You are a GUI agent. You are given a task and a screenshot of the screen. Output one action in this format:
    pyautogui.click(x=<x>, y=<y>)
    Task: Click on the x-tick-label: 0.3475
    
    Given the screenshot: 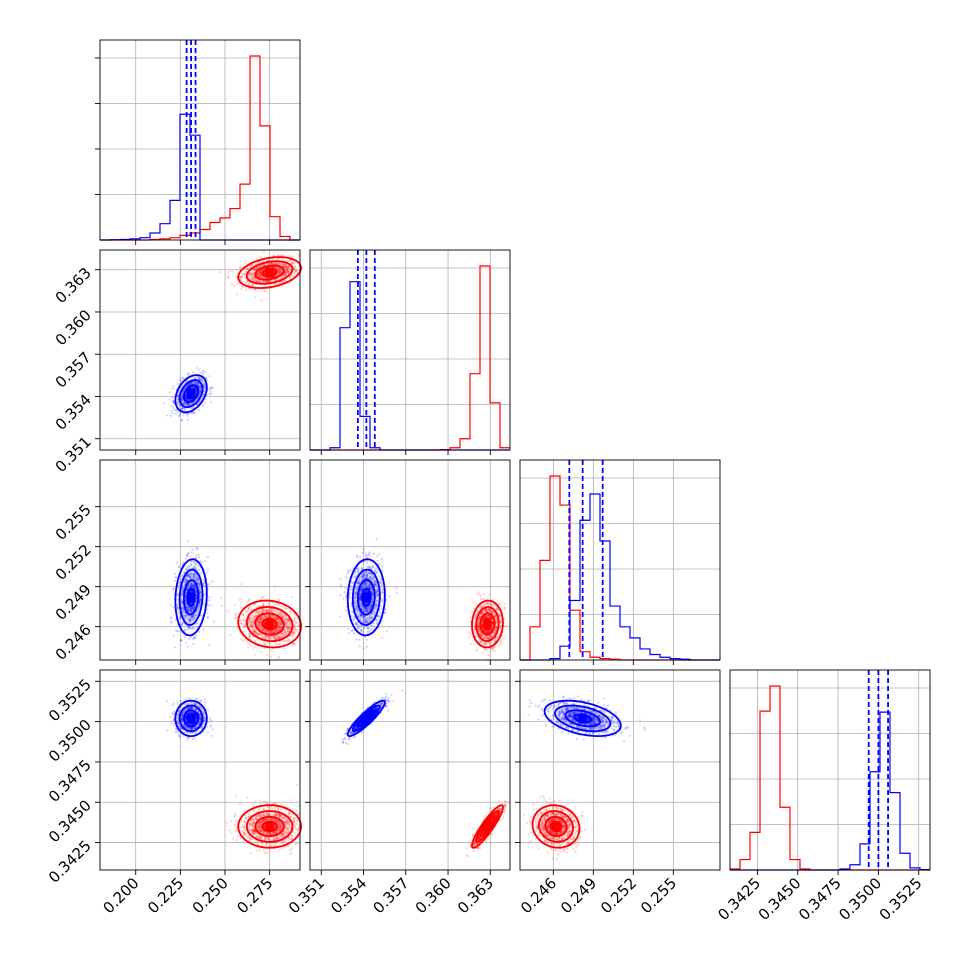 What is the action you would take?
    pyautogui.click(x=820, y=899)
    